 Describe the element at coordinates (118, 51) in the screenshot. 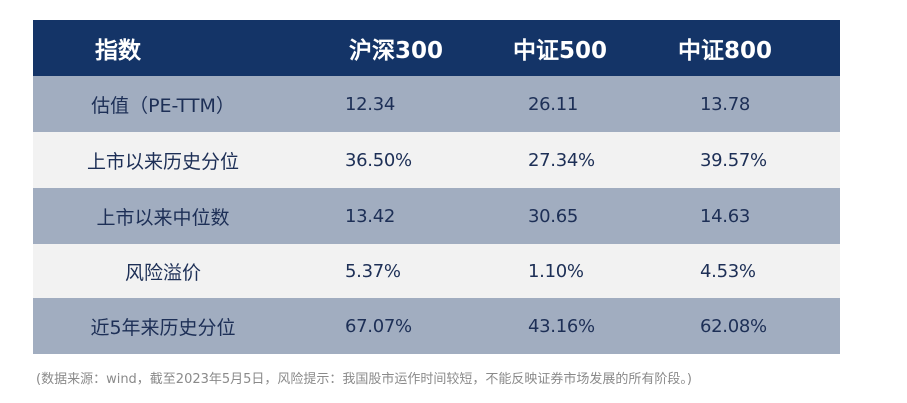

I see `header-cell-index: 指数` at that location.